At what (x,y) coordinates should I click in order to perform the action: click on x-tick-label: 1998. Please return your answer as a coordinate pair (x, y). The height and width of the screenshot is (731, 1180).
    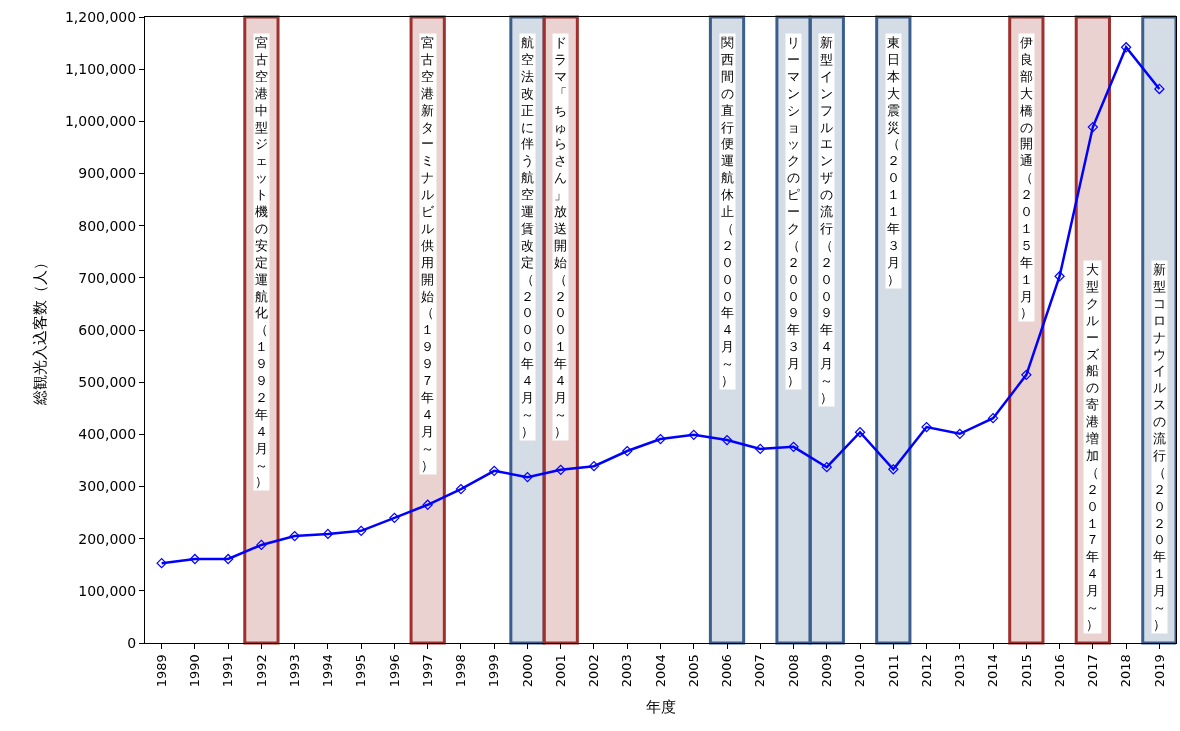
    Looking at the image, I should click on (461, 671).